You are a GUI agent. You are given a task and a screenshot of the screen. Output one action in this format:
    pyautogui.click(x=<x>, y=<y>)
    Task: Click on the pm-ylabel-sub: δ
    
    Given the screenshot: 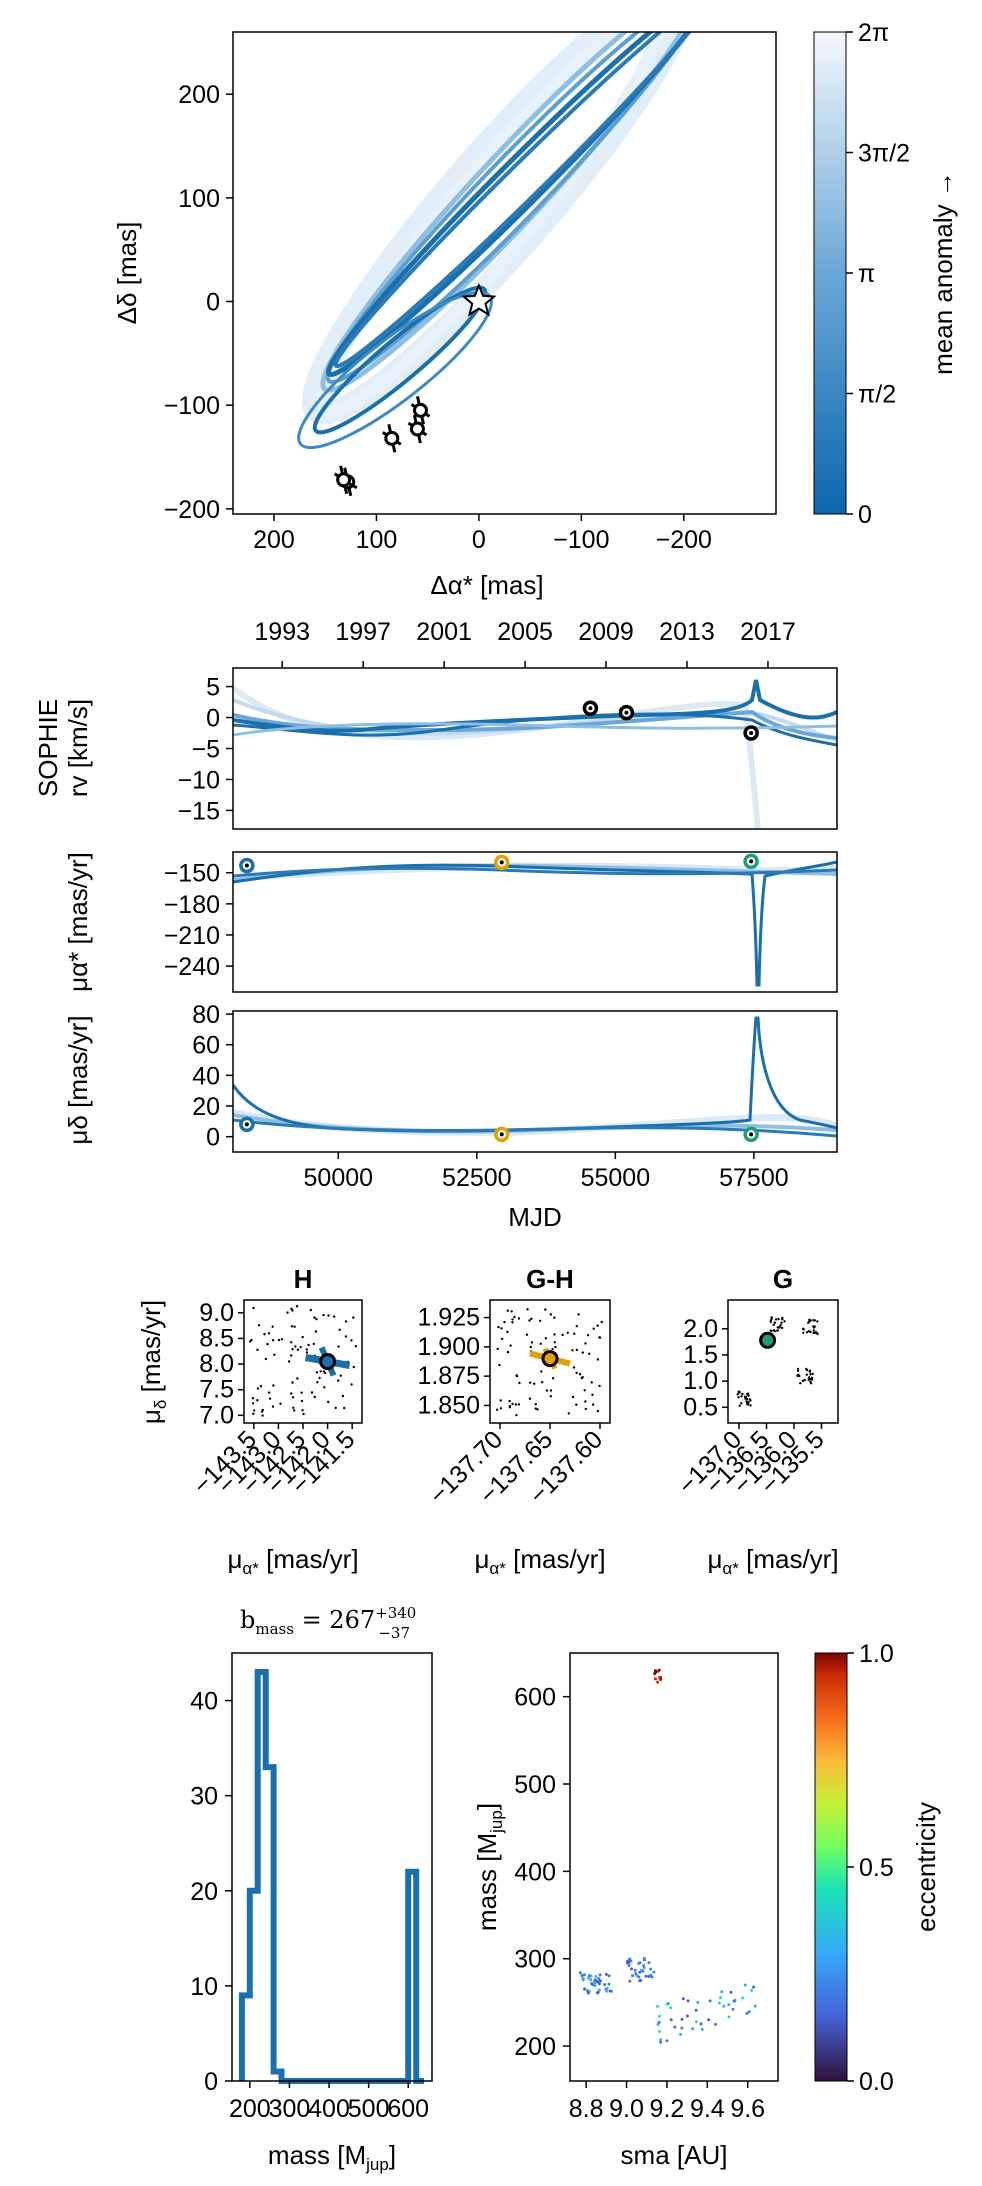 What is the action you would take?
    pyautogui.click(x=160, y=1404)
    